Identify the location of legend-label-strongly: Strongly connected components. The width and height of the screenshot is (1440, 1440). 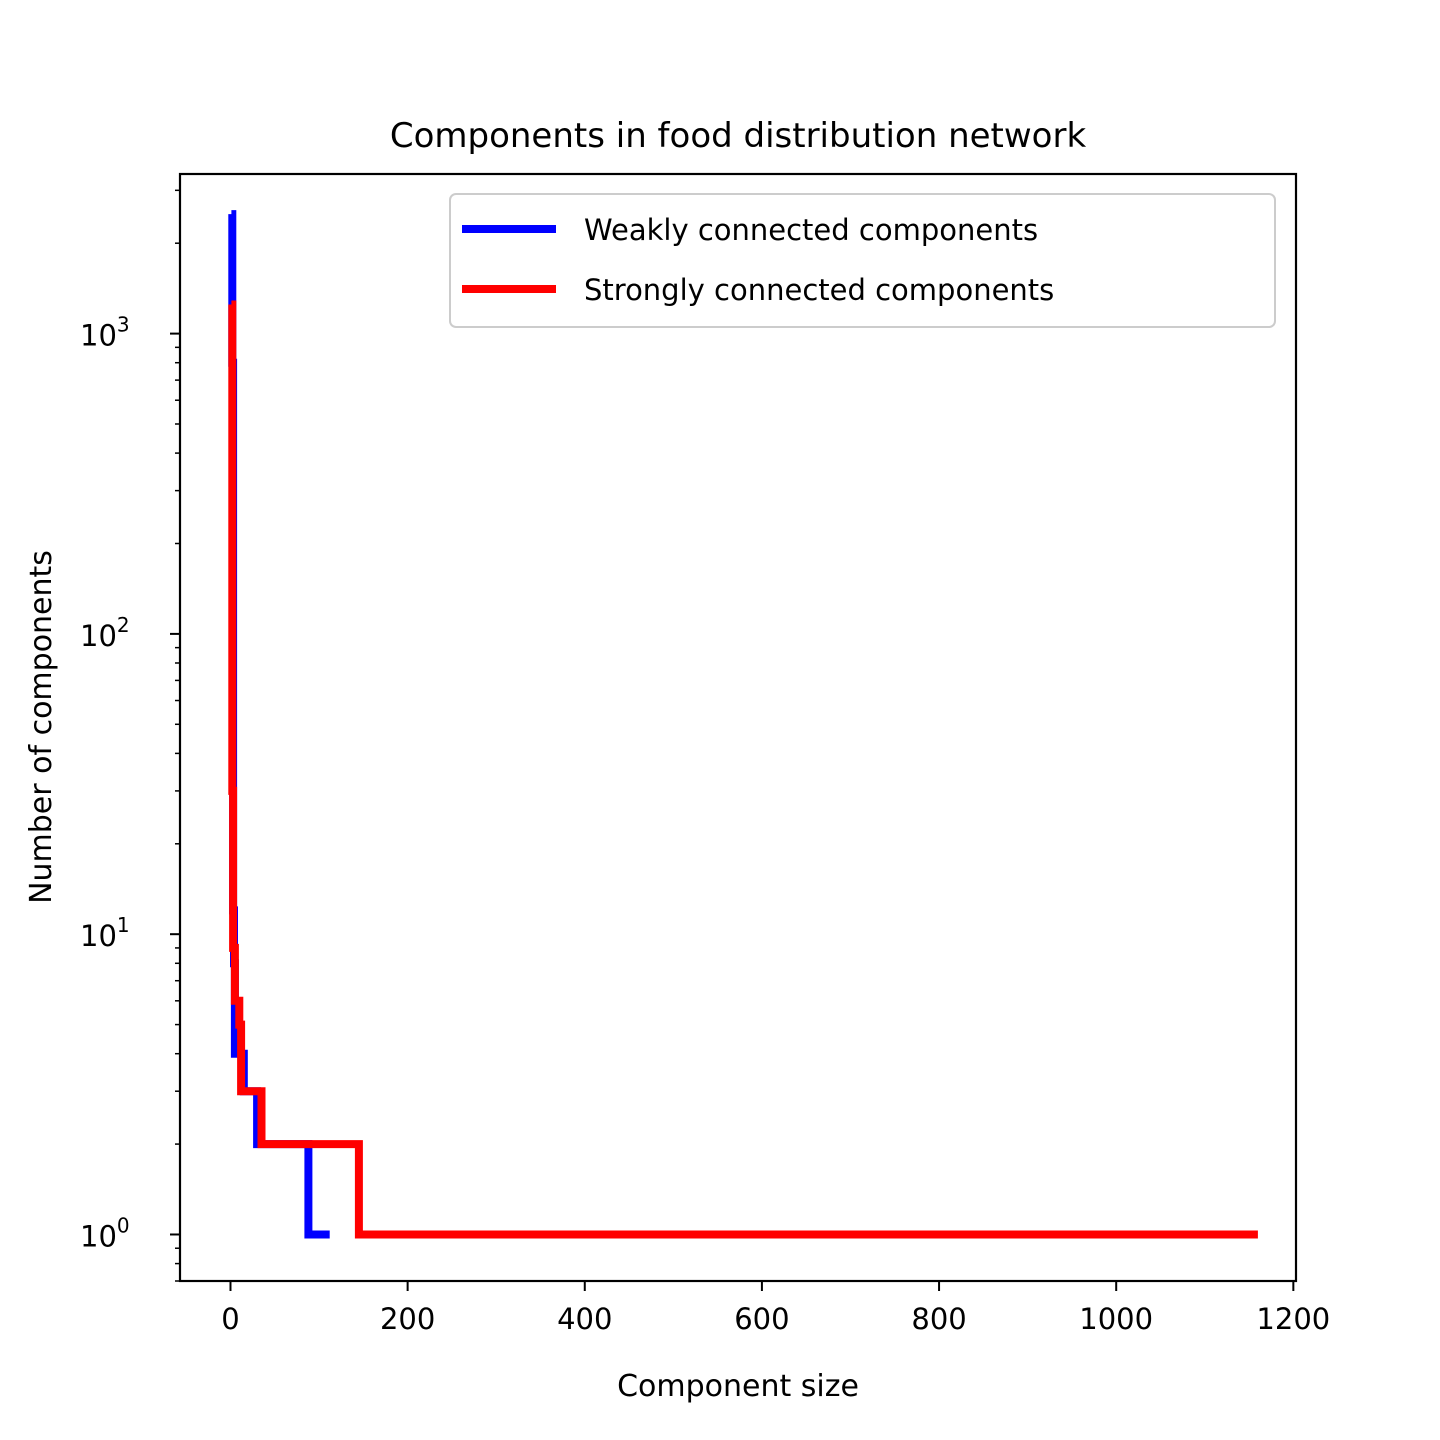
(819, 290).